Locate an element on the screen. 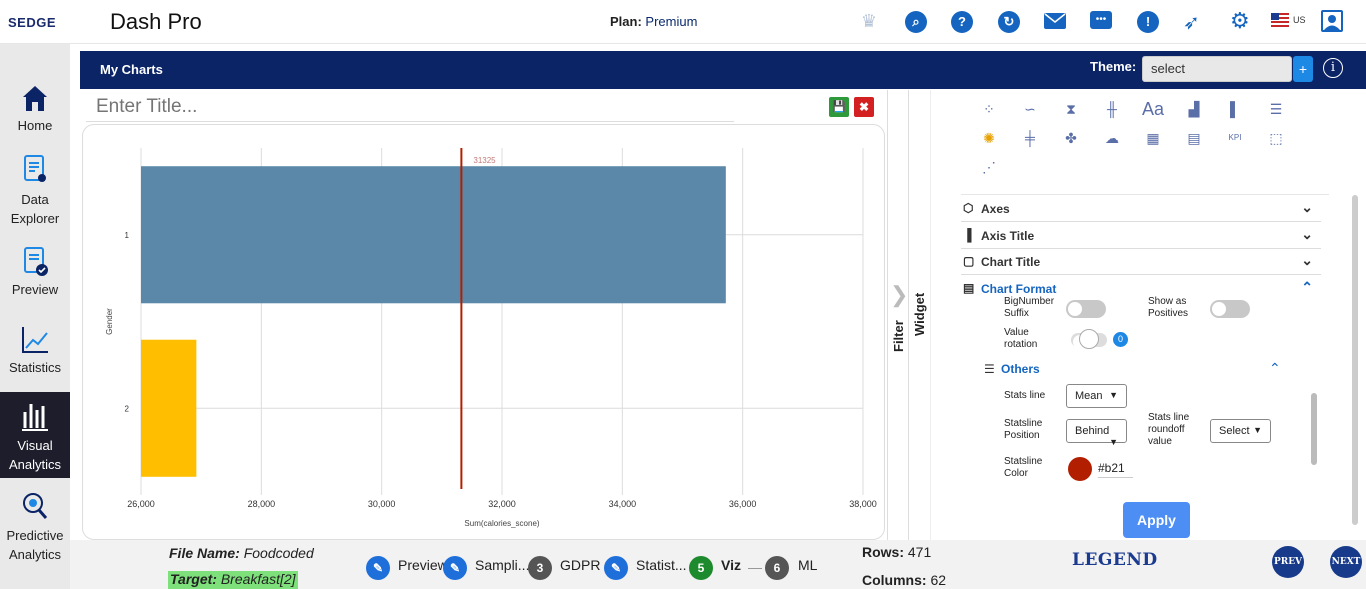 This screenshot has width=1366, height=589. format-scrollbar is located at coordinates (1314, 429).